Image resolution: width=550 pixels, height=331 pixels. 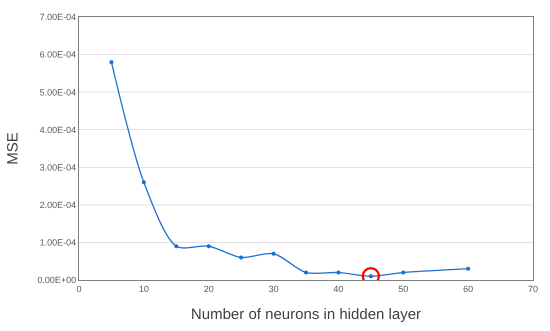 I want to click on x-tick-label: 40, so click(x=338, y=289).